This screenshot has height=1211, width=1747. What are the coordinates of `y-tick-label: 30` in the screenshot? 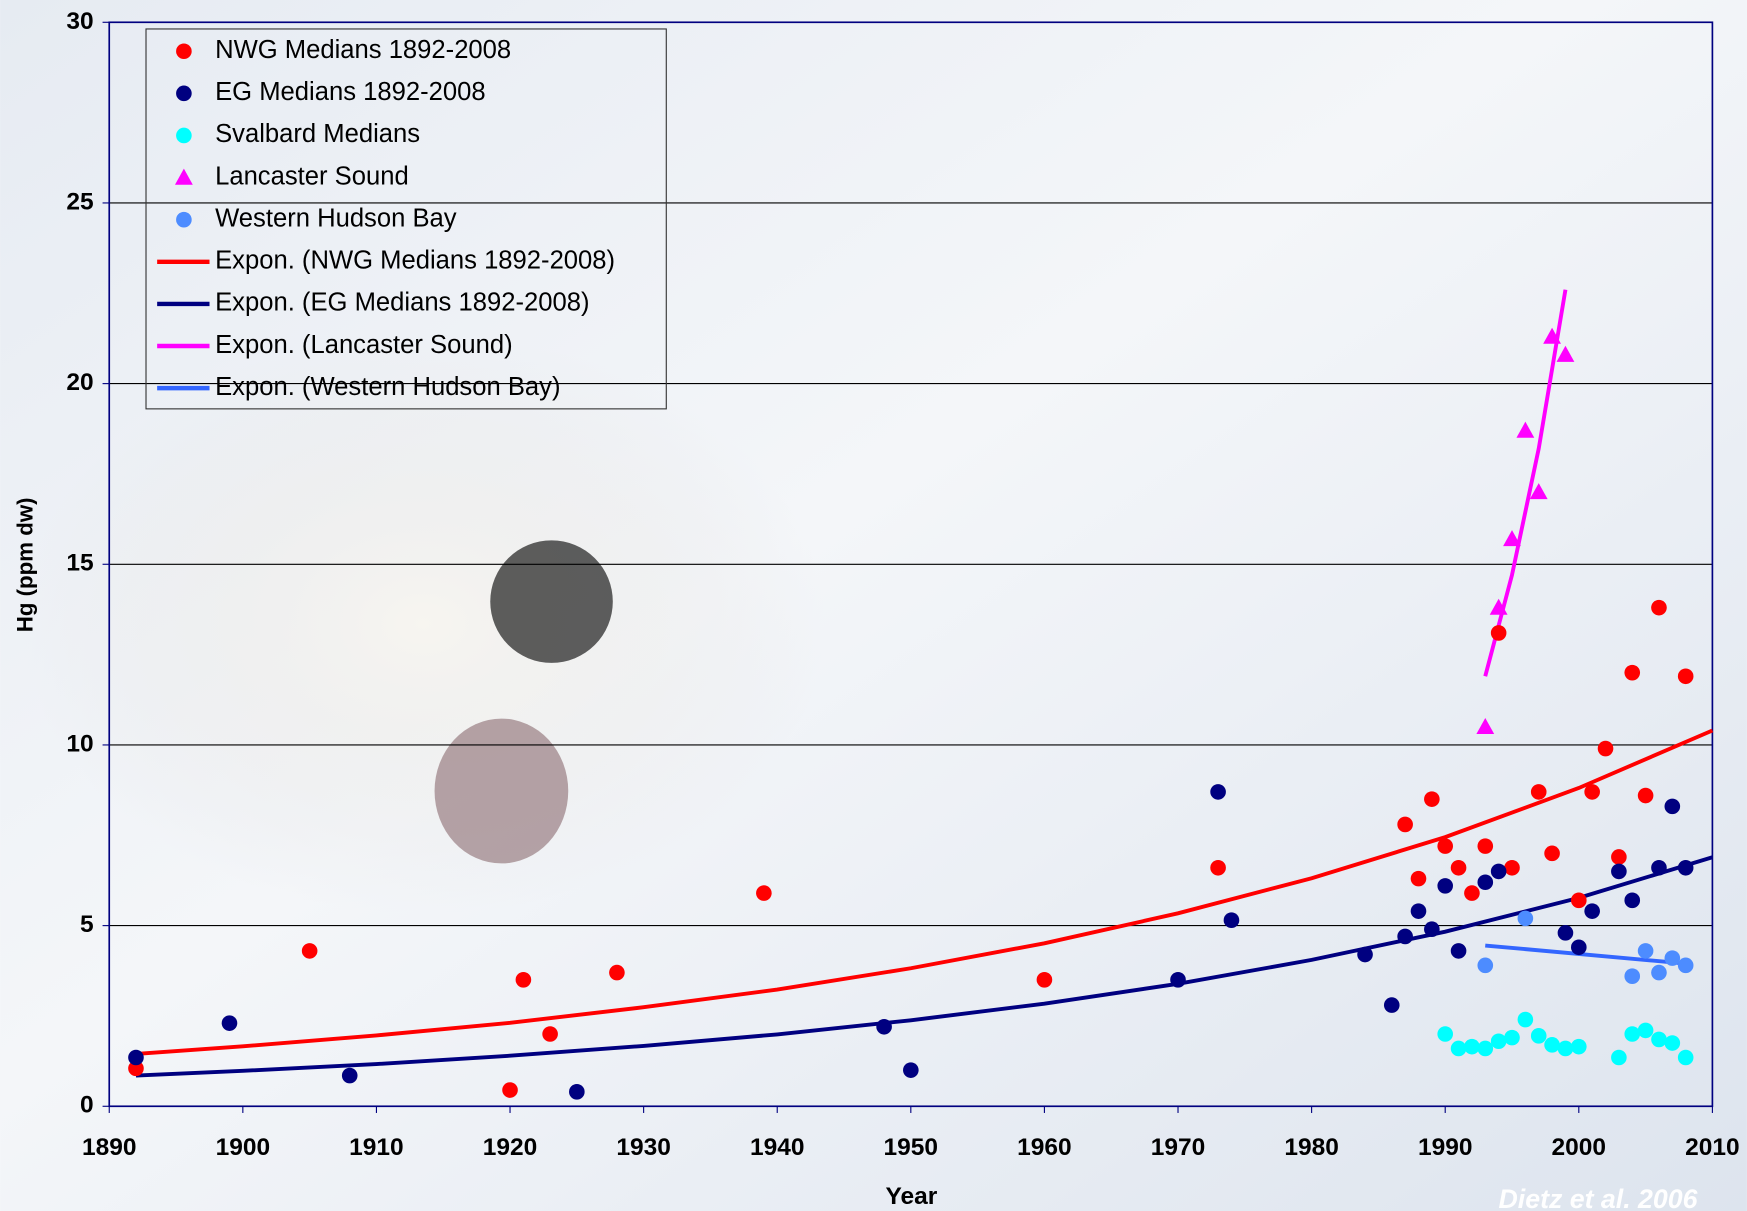 It's located at (79, 21).